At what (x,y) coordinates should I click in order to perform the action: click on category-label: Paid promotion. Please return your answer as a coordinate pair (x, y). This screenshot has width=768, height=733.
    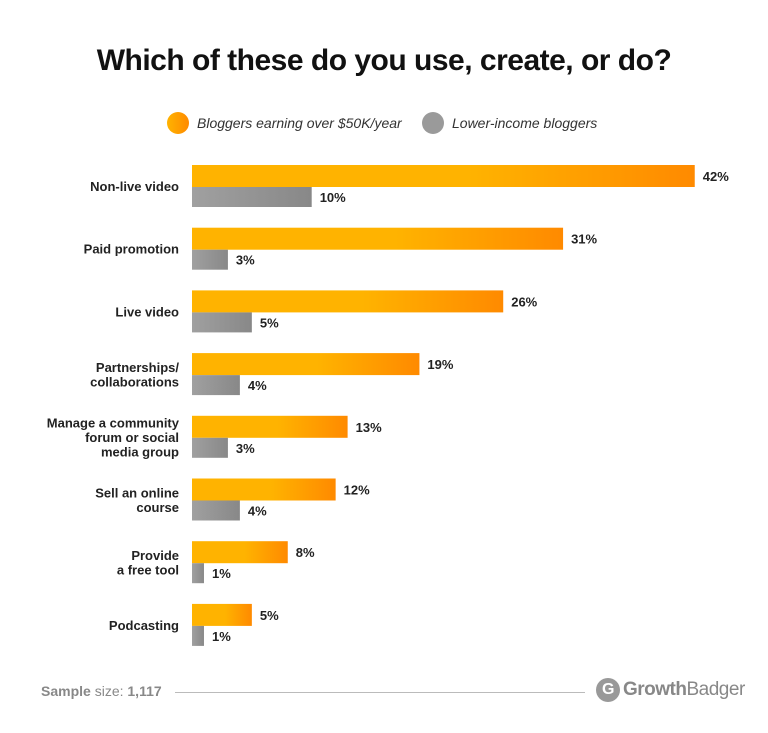
    Looking at the image, I should click on (131, 249).